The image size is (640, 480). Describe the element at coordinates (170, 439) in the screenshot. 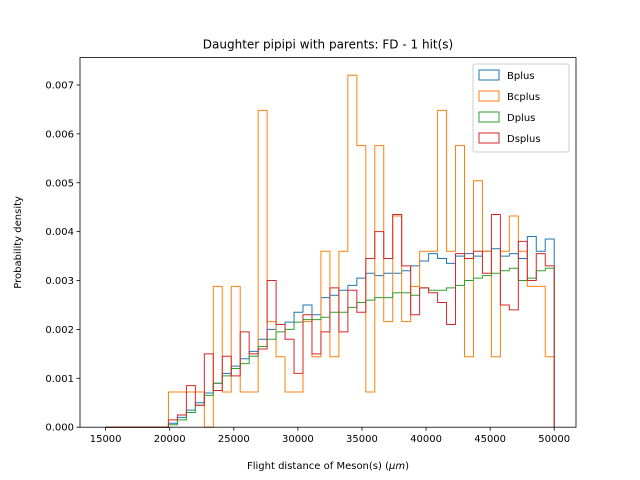

I see `x-tick-label: 20000` at that location.